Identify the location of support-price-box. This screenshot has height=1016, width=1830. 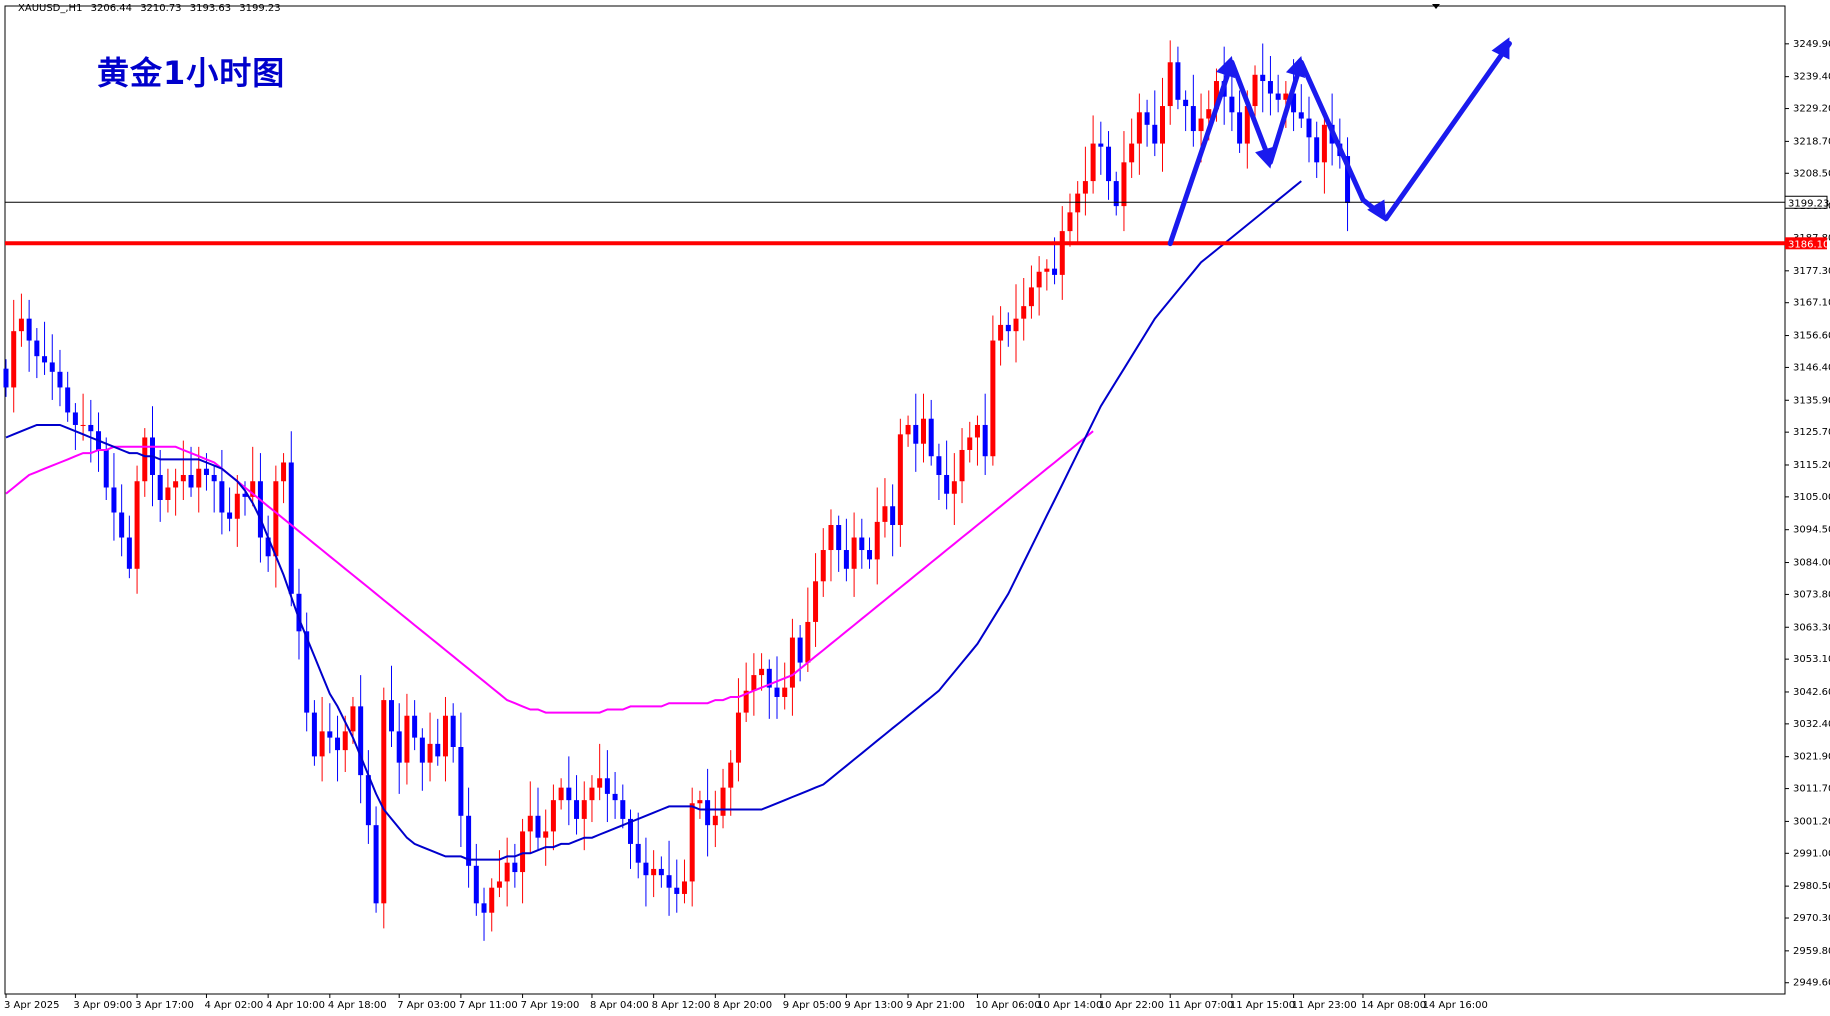
(1806, 243).